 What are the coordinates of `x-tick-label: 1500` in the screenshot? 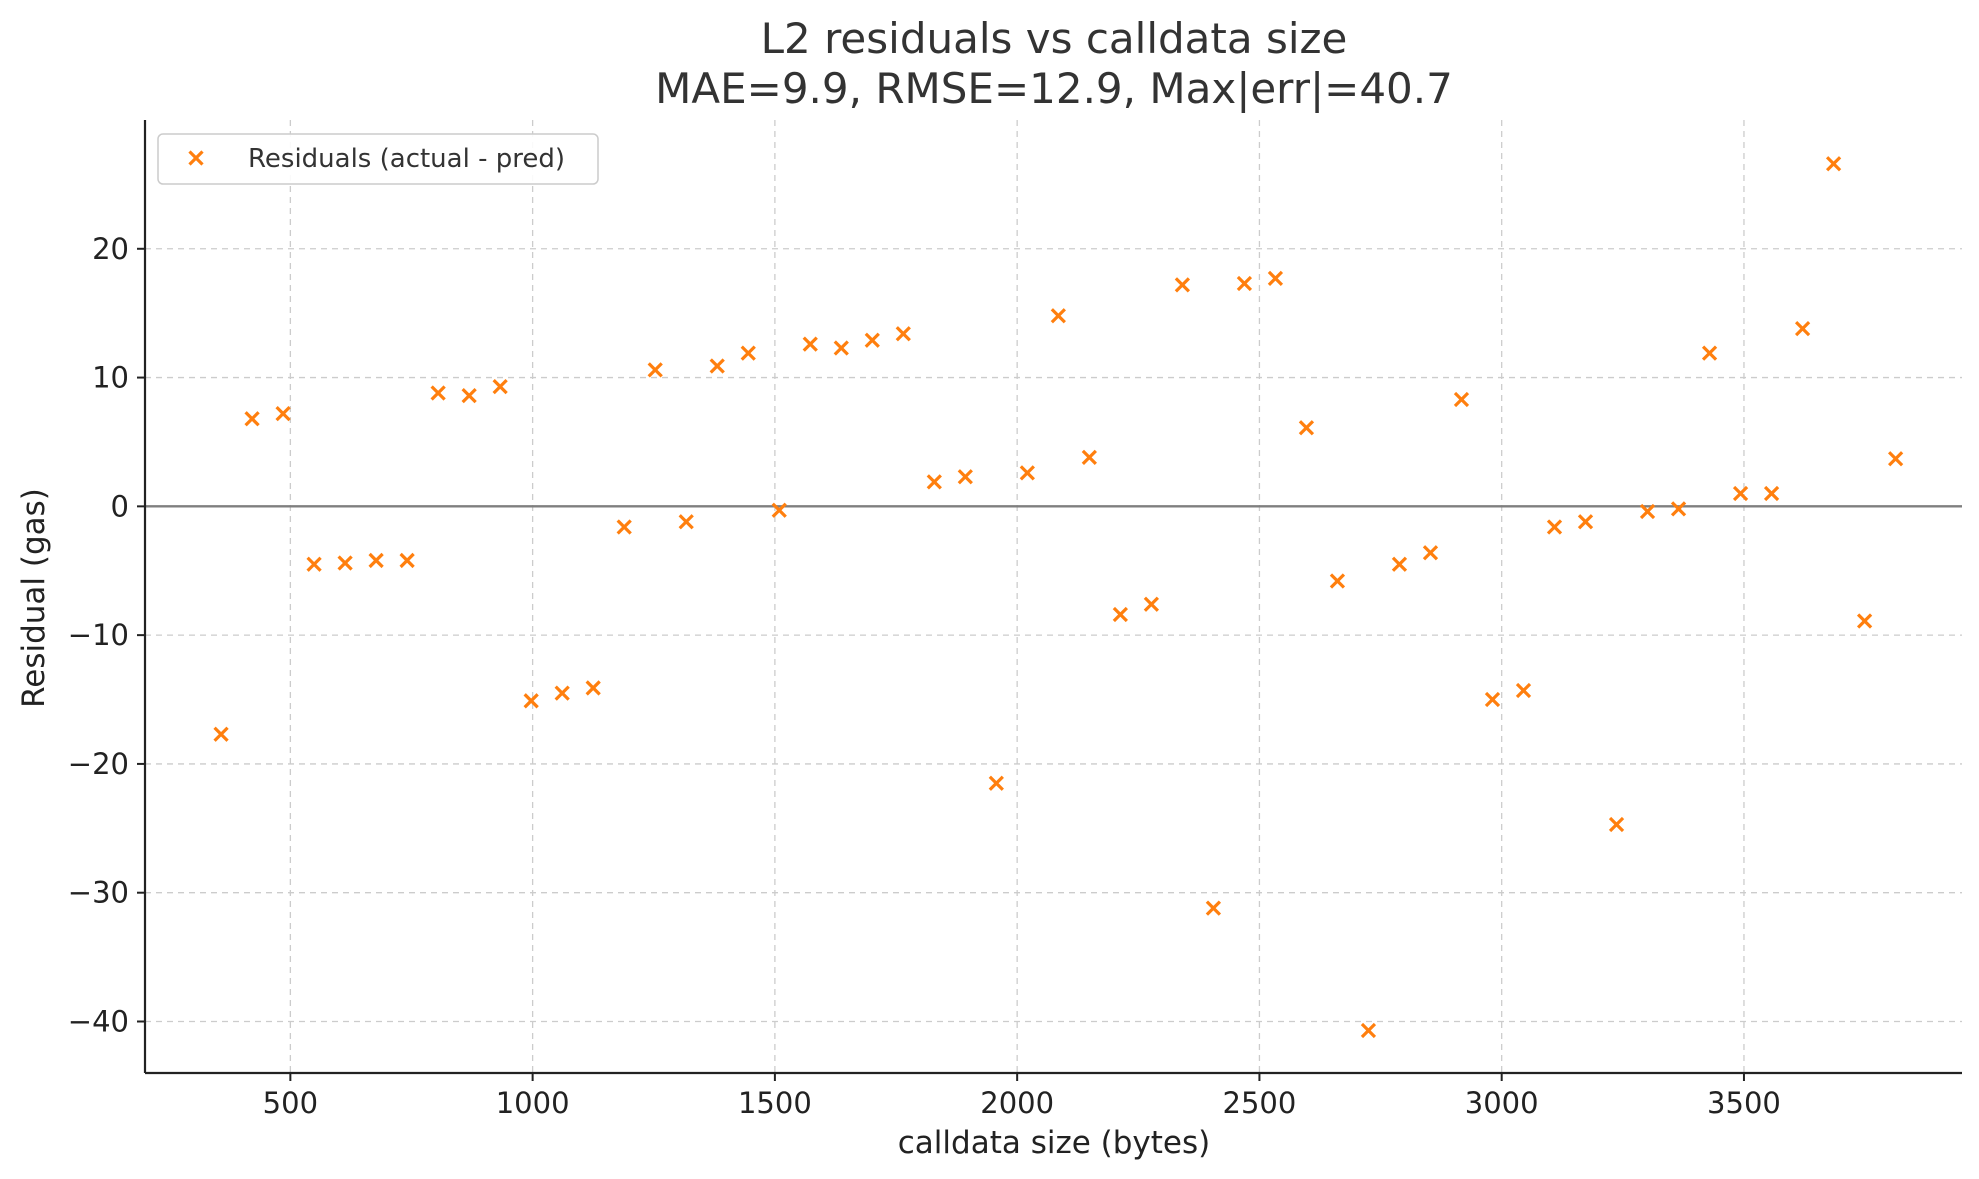 It's located at (775, 1103).